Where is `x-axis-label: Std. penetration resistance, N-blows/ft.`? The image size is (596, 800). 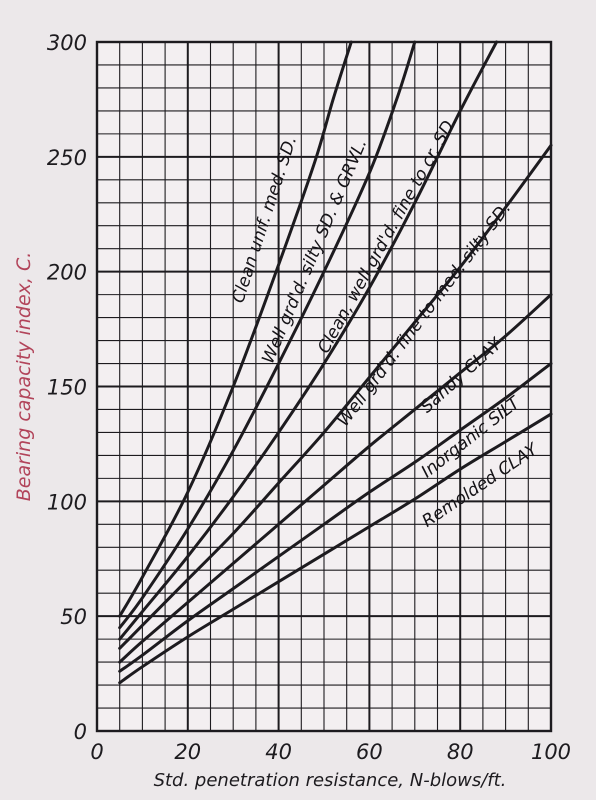
x-axis-label: Std. penetration resistance, N-blows/ft. is located at coordinates (330, 780).